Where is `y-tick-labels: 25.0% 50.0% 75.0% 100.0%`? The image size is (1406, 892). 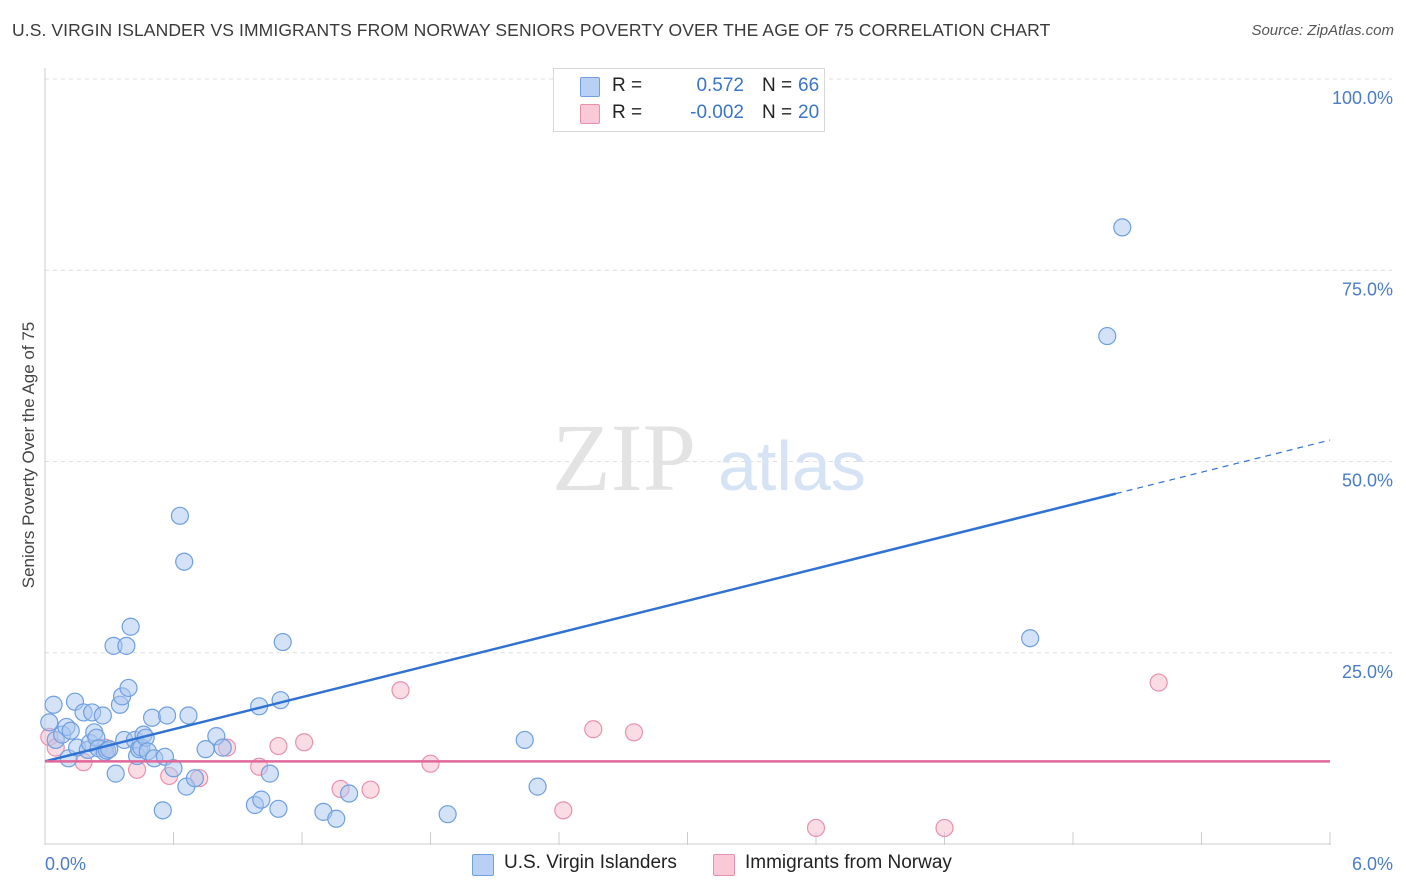
y-tick-labels: 25.0% 50.0% 75.0% 100.0% is located at coordinates (1362, 385).